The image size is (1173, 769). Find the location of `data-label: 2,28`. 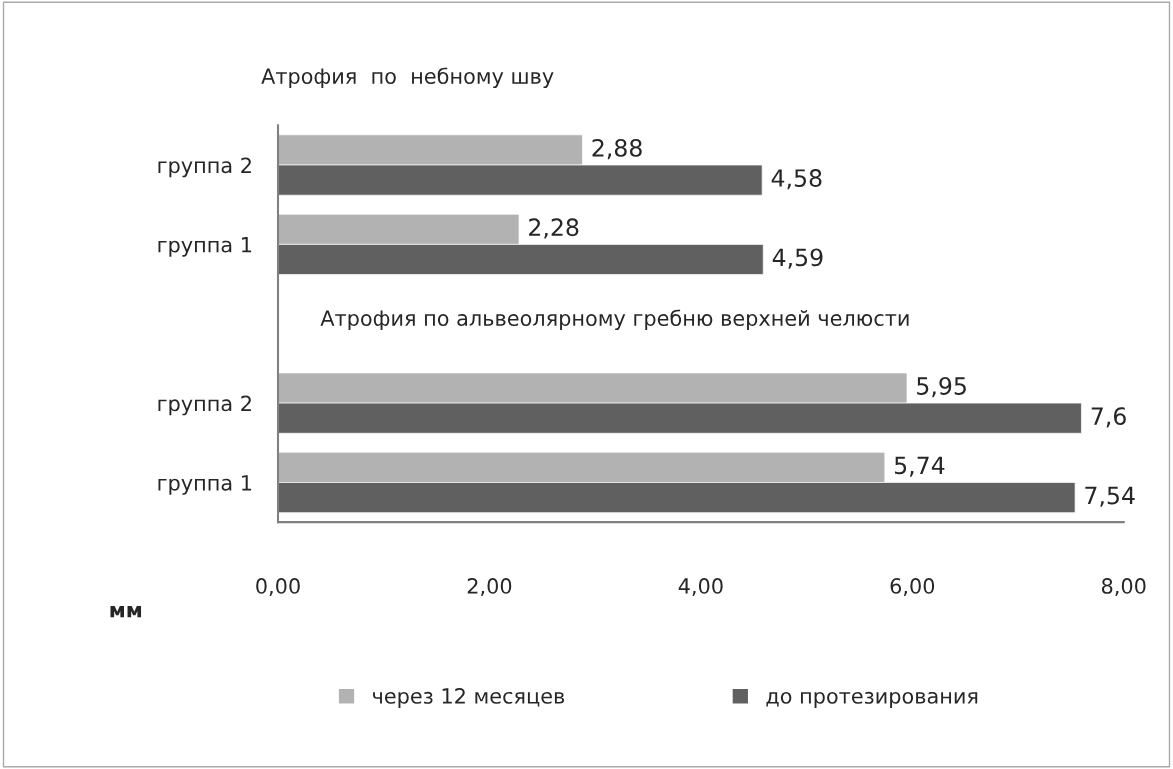

data-label: 2,28 is located at coordinates (554, 228).